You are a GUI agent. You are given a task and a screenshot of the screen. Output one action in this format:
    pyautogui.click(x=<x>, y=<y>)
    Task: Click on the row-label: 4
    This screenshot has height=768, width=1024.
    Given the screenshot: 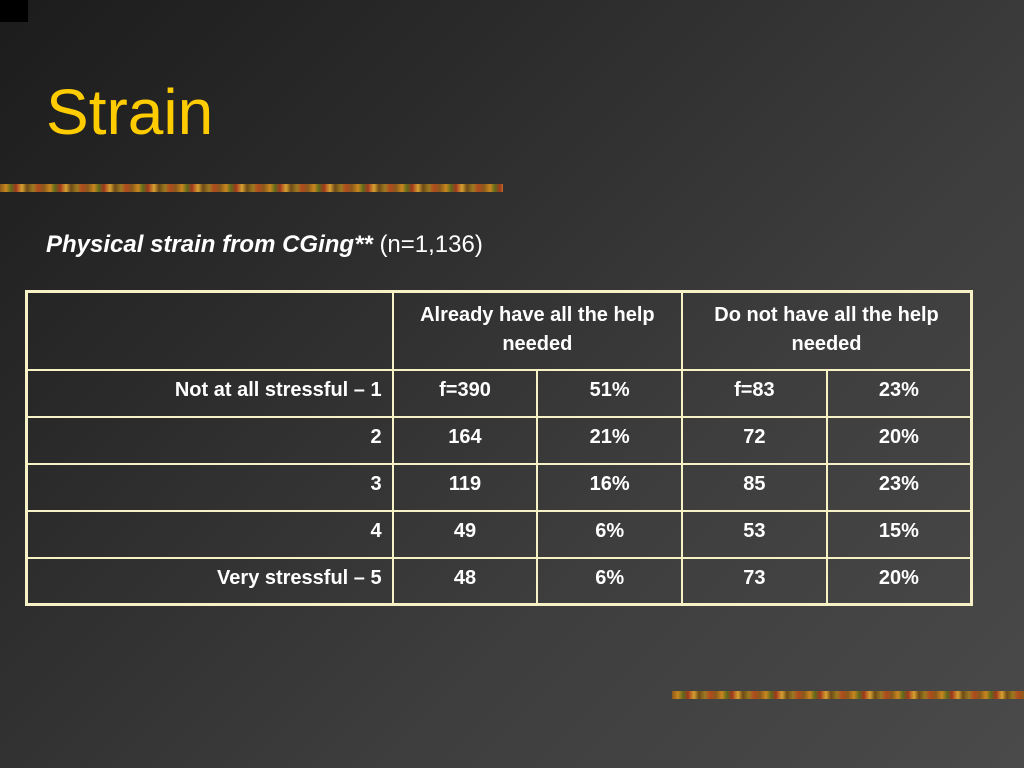 What is the action you would take?
    pyautogui.click(x=209, y=534)
    